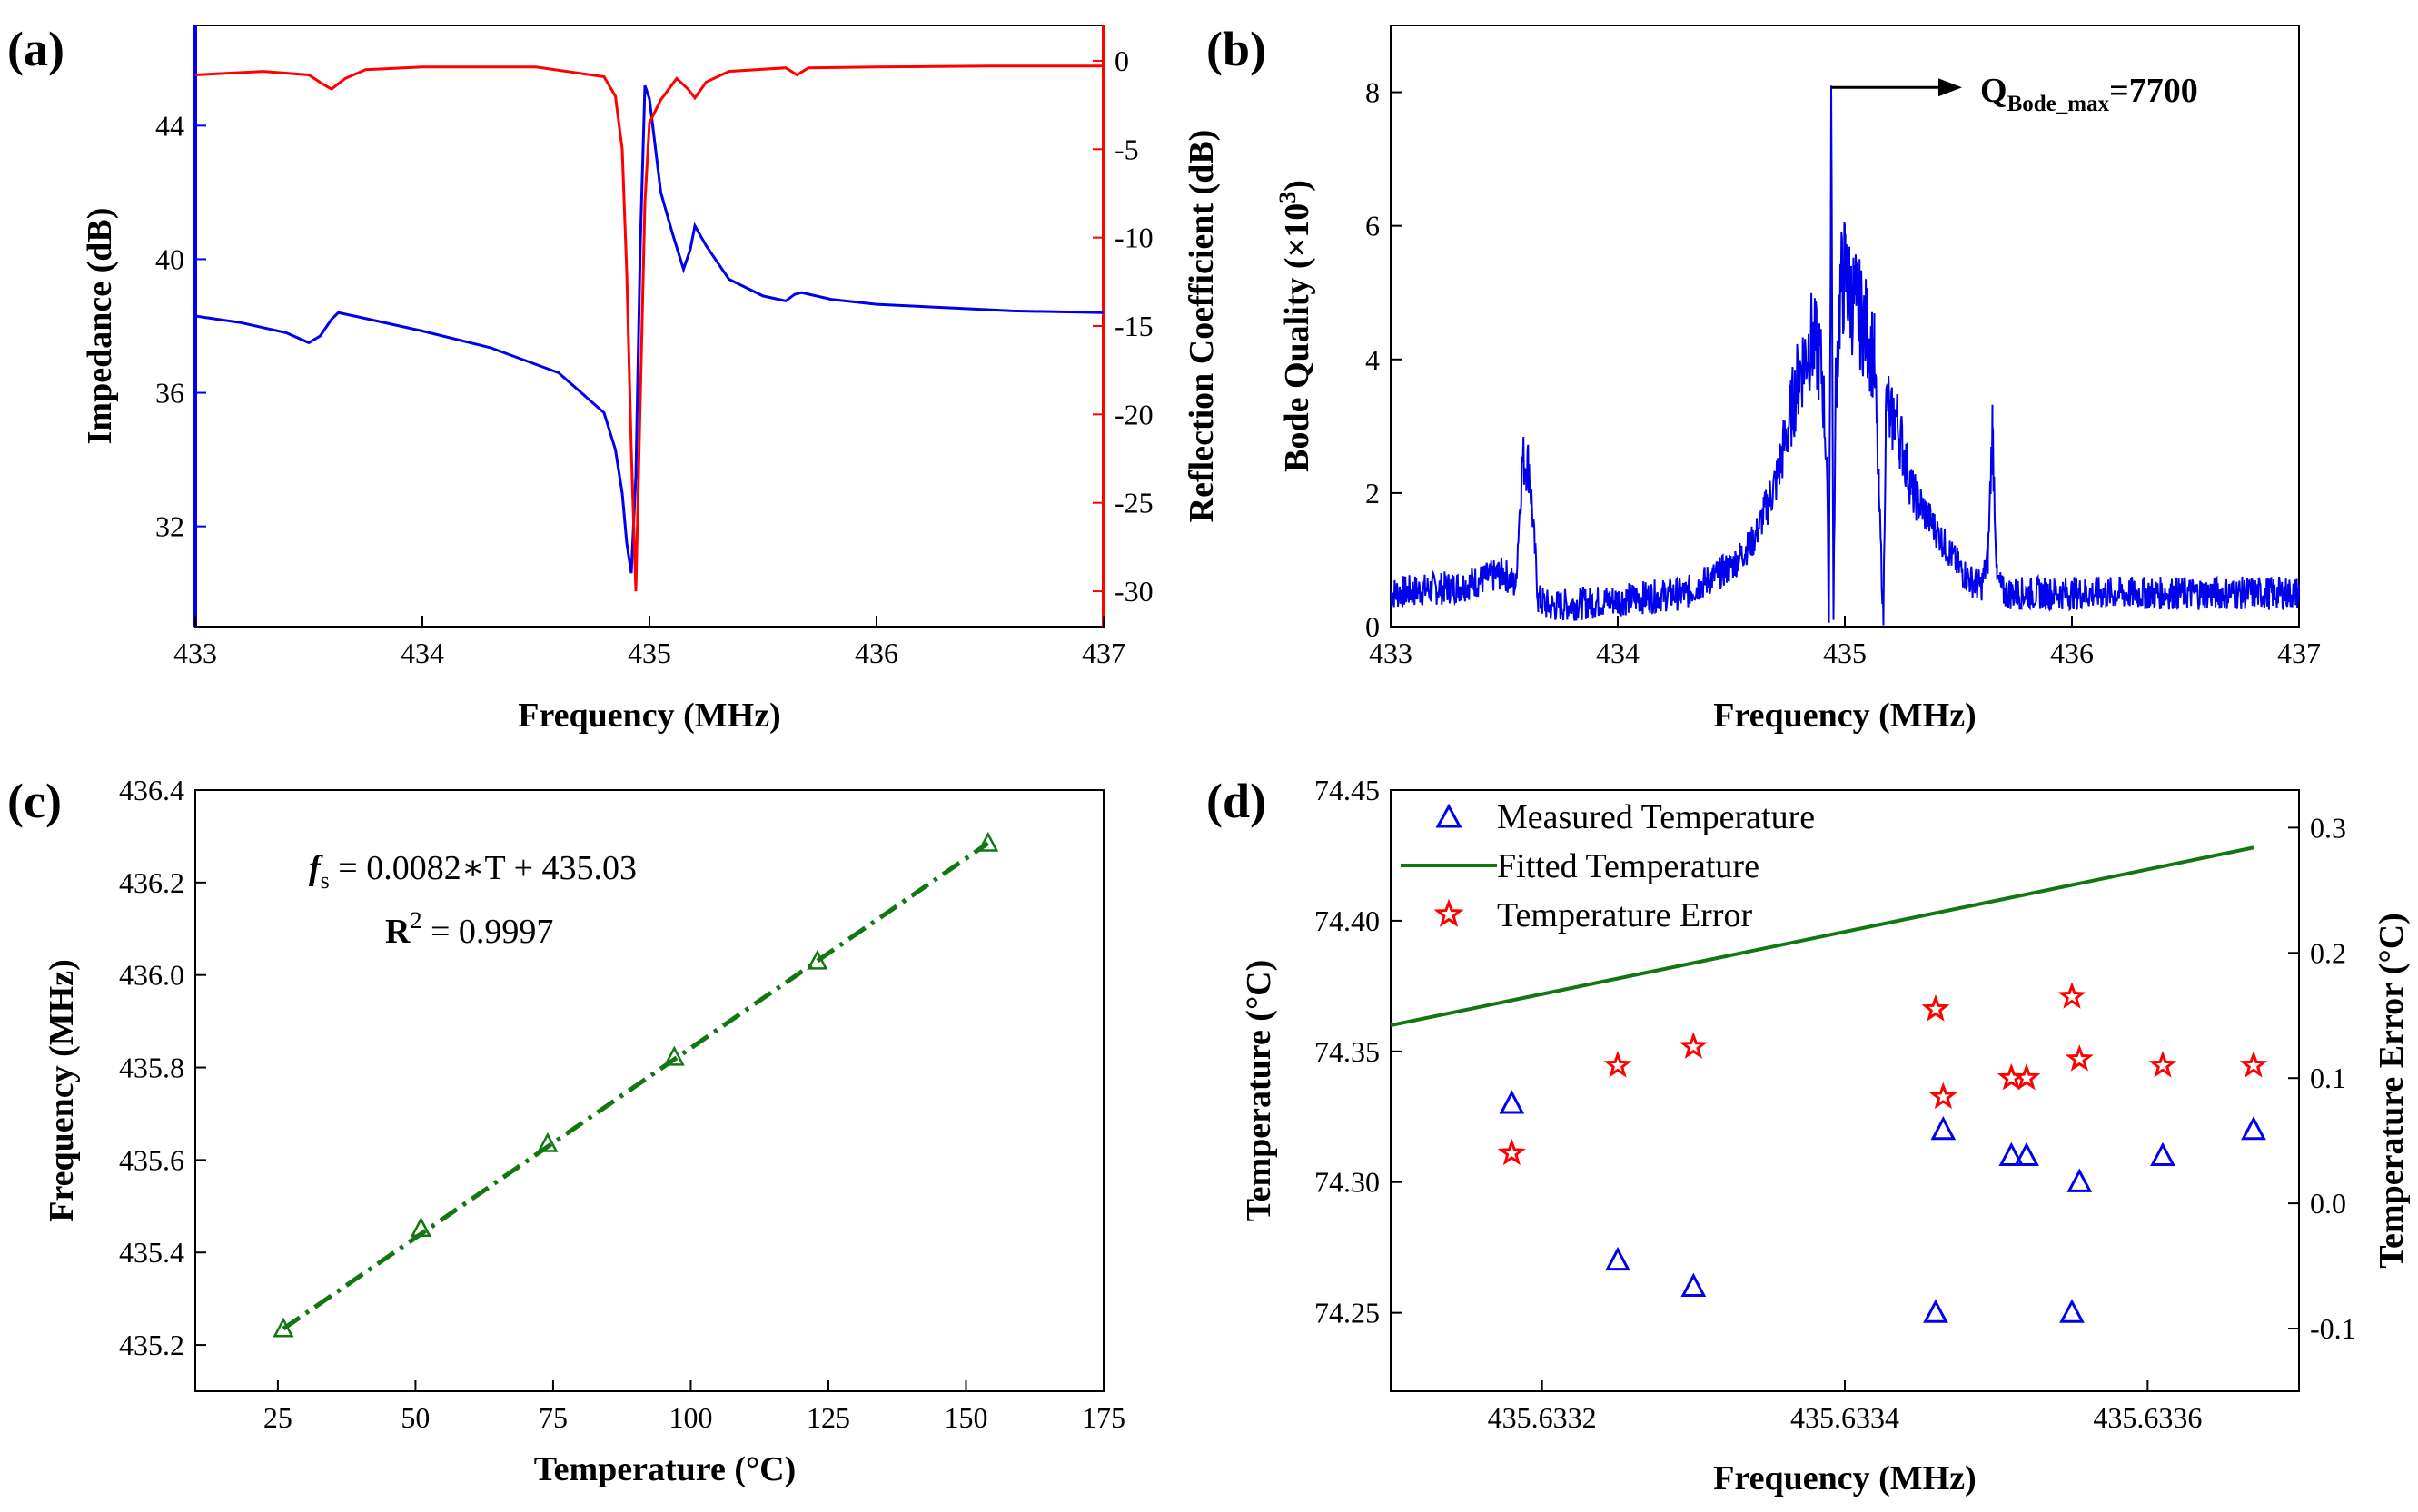 The width and height of the screenshot is (2418, 1512). I want to click on fitted-temperature-line, so click(1822, 937).